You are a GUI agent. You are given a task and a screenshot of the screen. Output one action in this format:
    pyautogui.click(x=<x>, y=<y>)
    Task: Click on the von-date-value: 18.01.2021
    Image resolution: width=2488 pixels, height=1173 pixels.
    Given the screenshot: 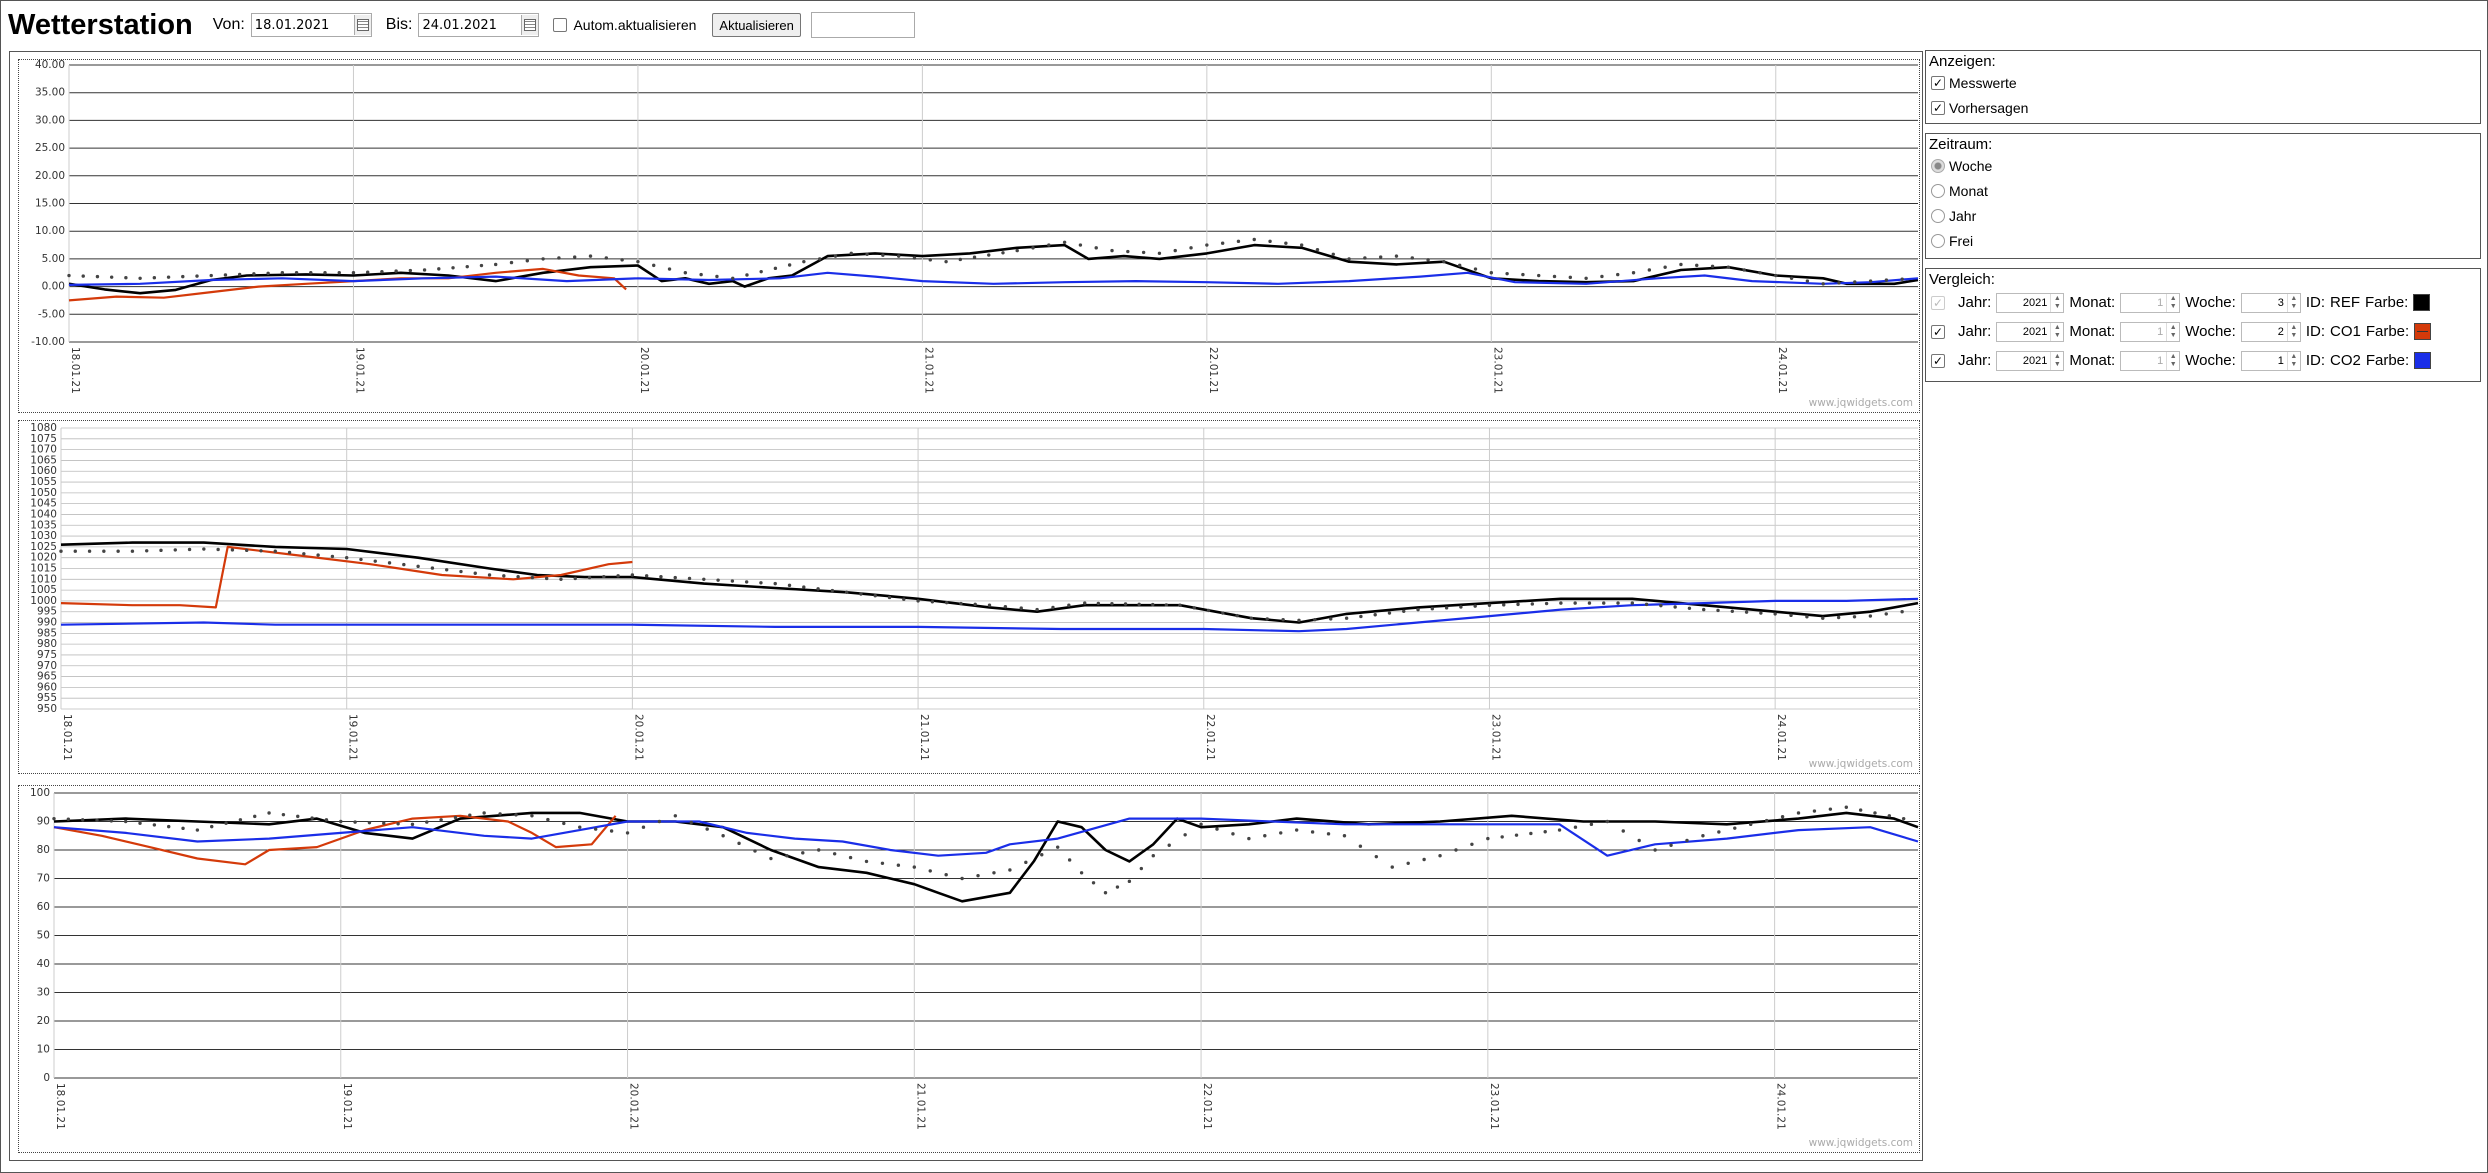 What is the action you would take?
    pyautogui.click(x=292, y=25)
    